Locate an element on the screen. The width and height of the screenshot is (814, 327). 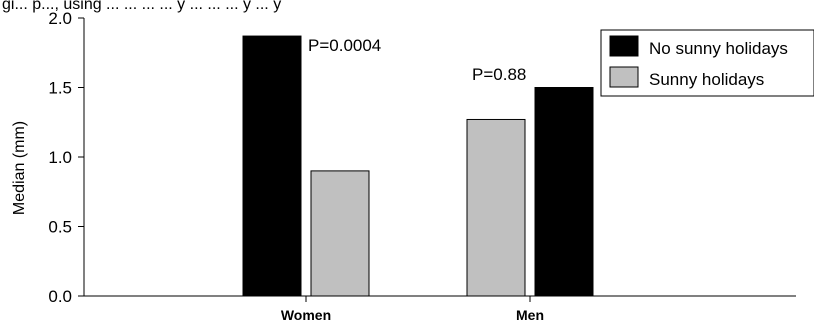
legend: No sunny holidays Sunny holidays is located at coordinates (707, 63).